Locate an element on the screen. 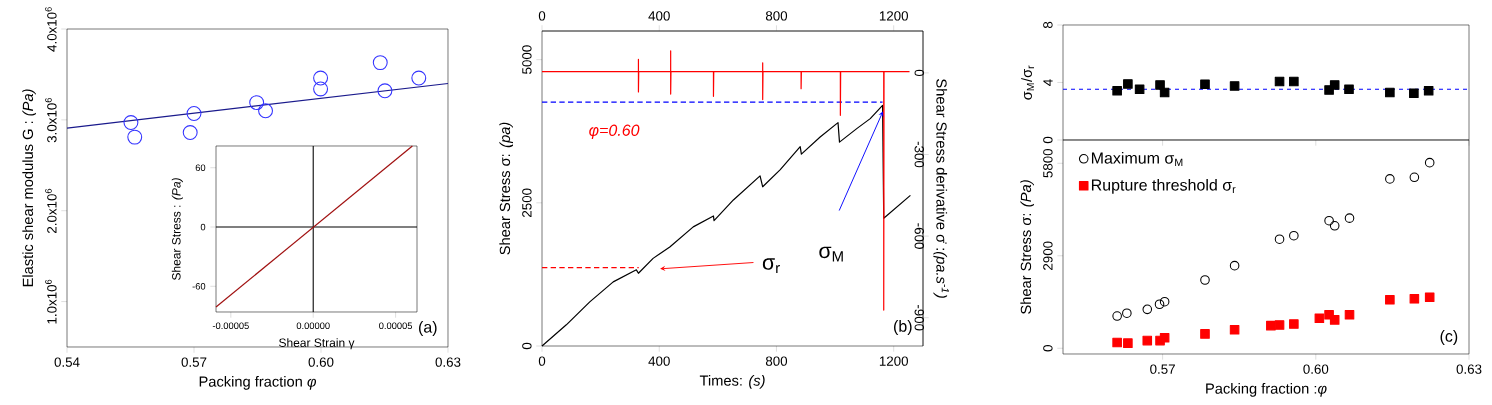 The image size is (1492, 405). x-tick-label: 0.54 is located at coordinates (67, 362).